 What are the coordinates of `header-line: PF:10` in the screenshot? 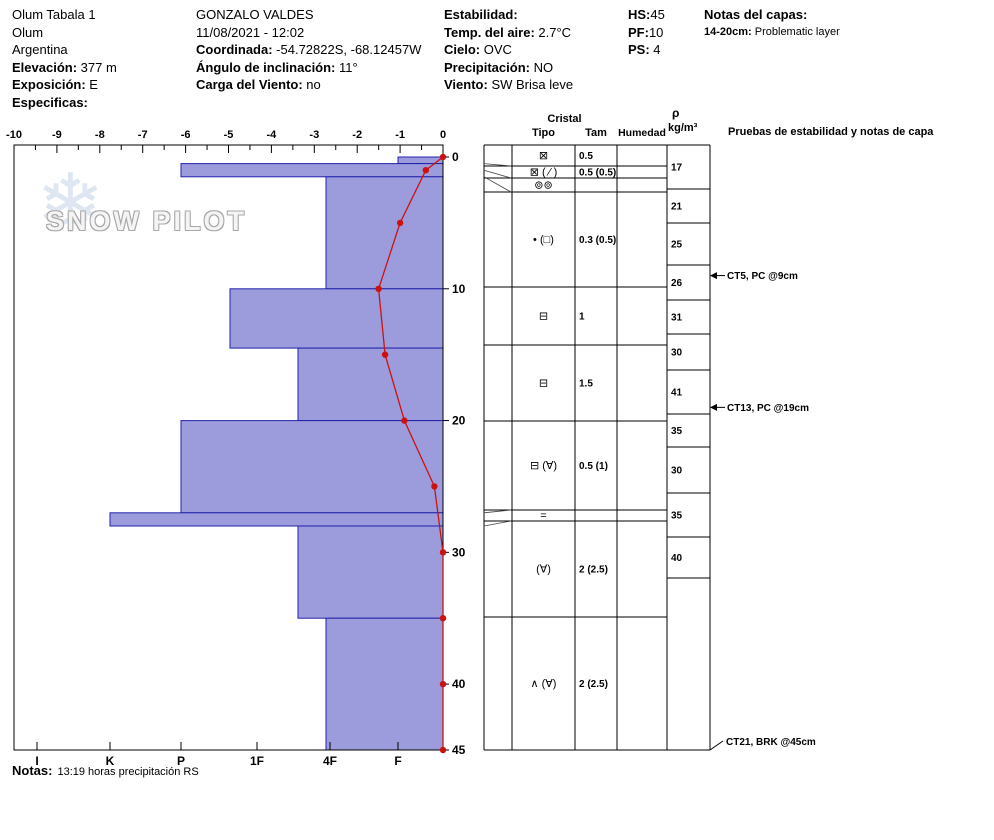 It's located at (646, 32).